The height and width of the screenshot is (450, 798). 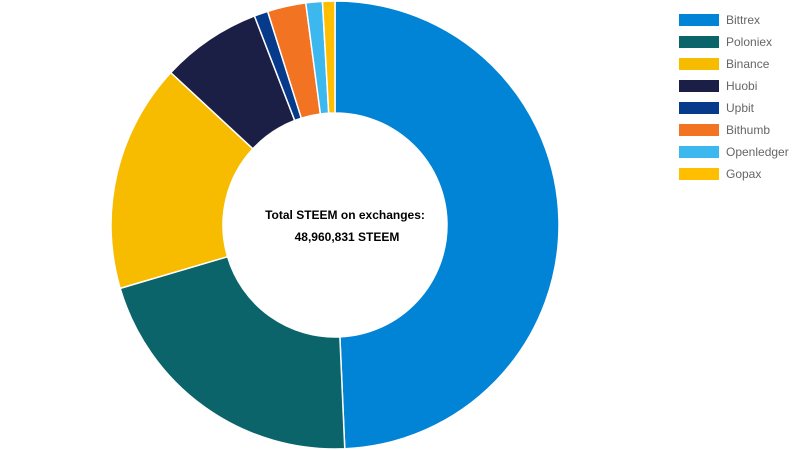 I want to click on center-title: Total STEEM on exchanges:, so click(x=345, y=215).